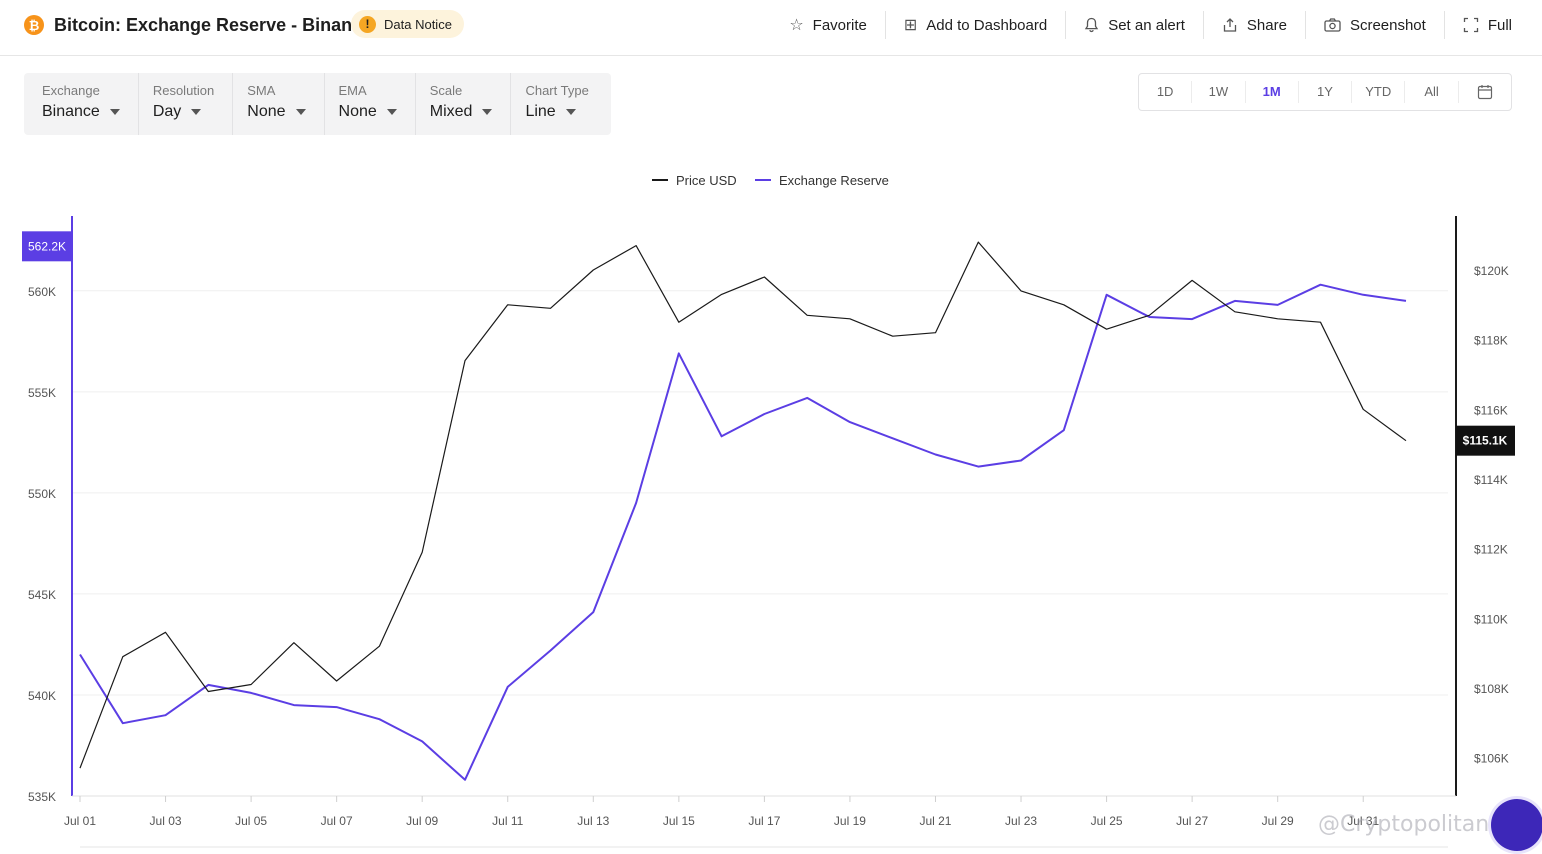  I want to click on share-icon, so click(1230, 25).